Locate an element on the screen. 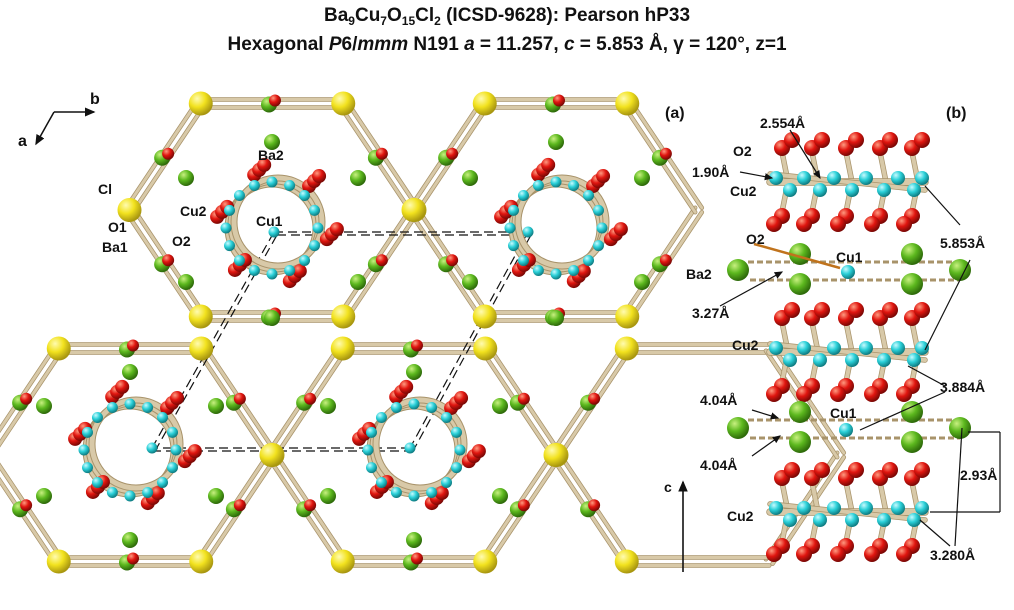 The height and width of the screenshot is (610, 1014). distance-3884: 3.884Å is located at coordinates (962, 387).